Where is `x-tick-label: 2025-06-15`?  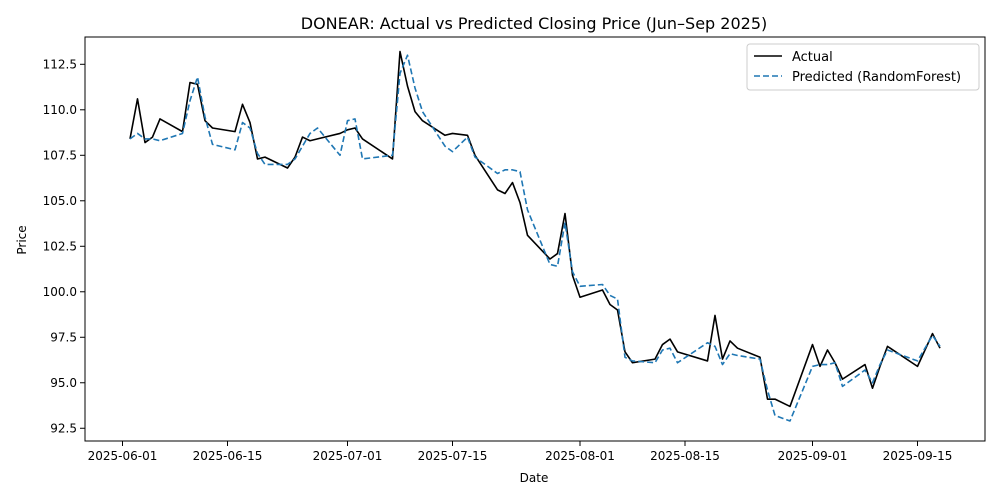 x-tick-label: 2025-06-15 is located at coordinates (228, 456).